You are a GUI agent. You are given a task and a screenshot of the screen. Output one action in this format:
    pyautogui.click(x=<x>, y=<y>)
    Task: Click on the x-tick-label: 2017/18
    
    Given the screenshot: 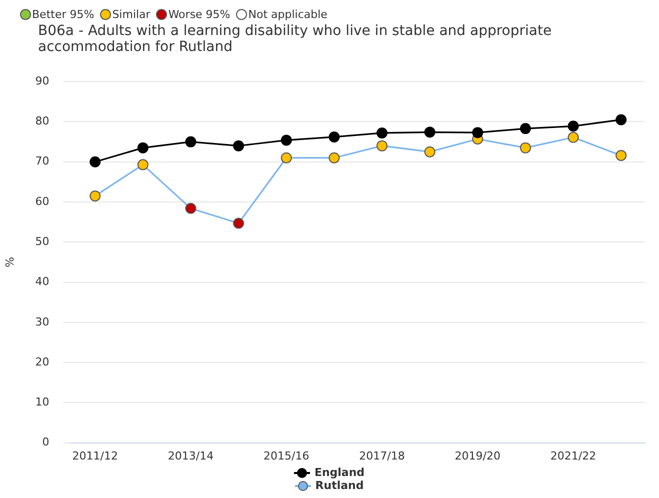 What is the action you would take?
    pyautogui.click(x=382, y=455)
    